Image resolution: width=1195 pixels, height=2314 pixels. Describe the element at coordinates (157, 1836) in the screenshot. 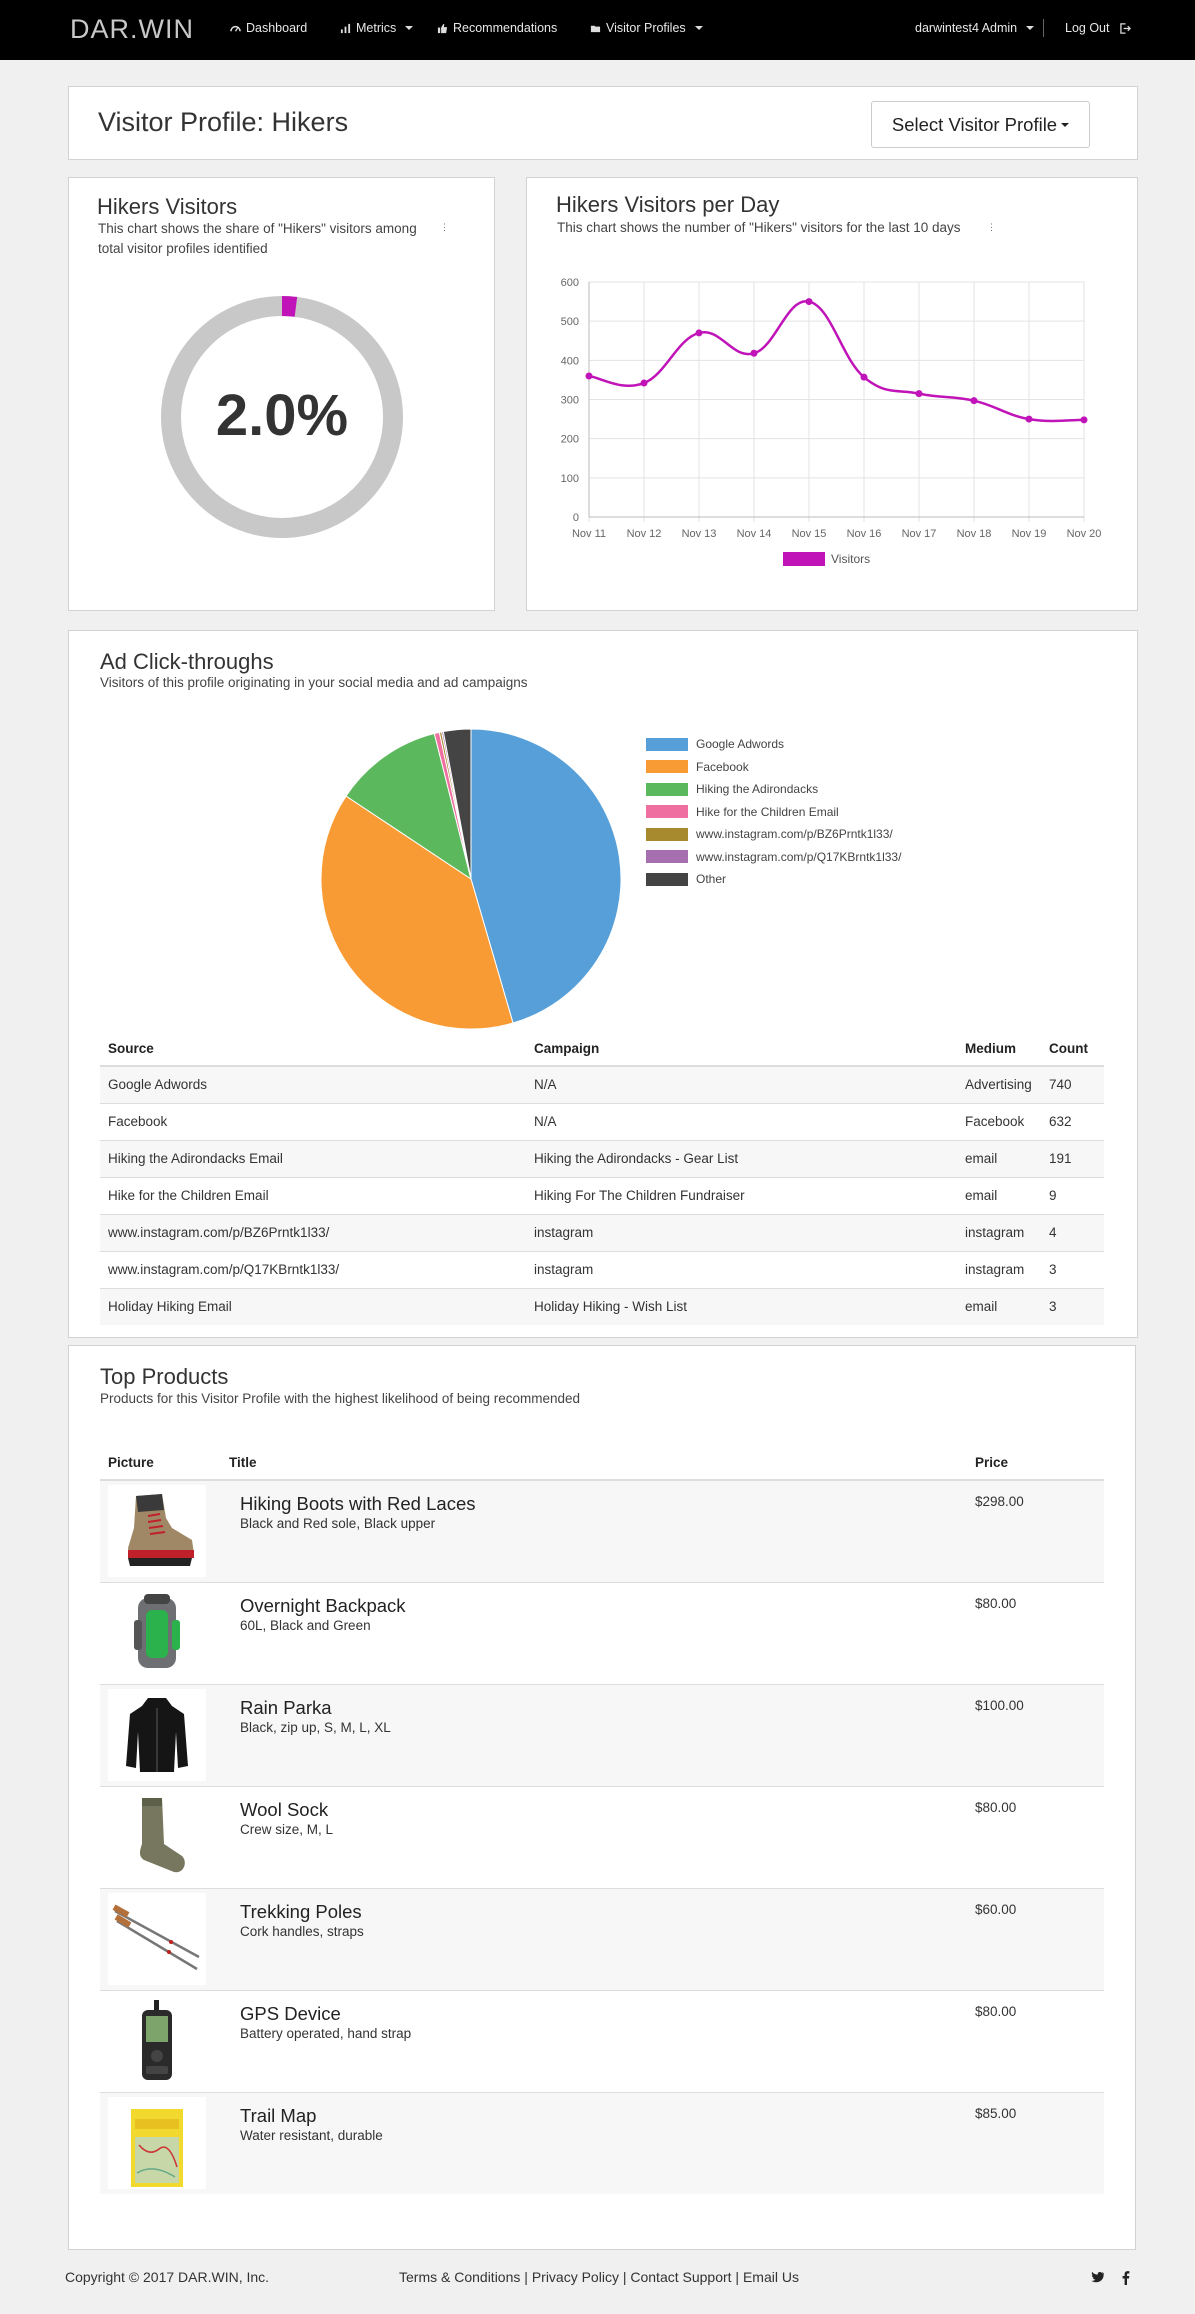

I see `sock-icon` at that location.